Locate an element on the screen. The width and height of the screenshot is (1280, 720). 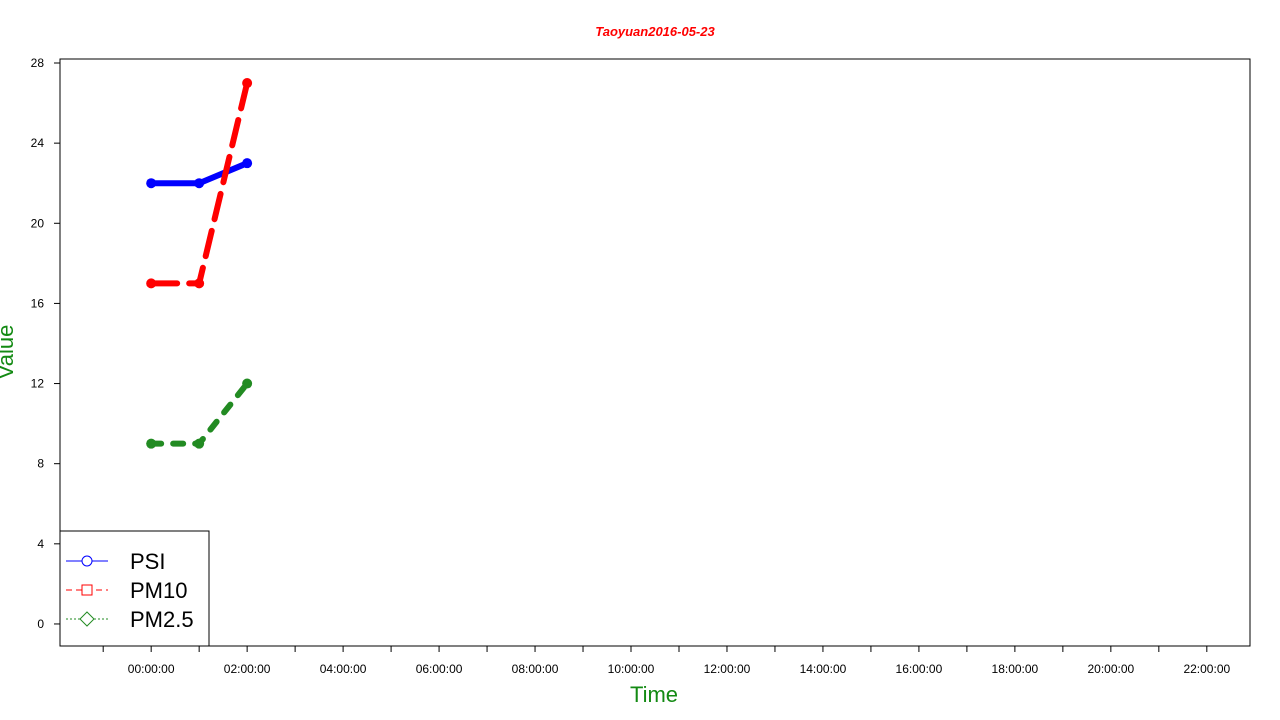
x-tick-label: 02:00:00 is located at coordinates (247, 669).